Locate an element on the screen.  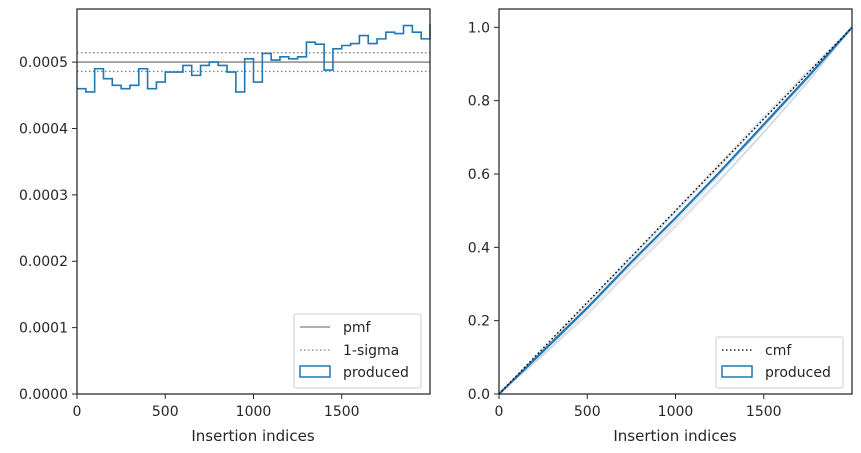
pmf-legend-label-produced: produced is located at coordinates (376, 373).